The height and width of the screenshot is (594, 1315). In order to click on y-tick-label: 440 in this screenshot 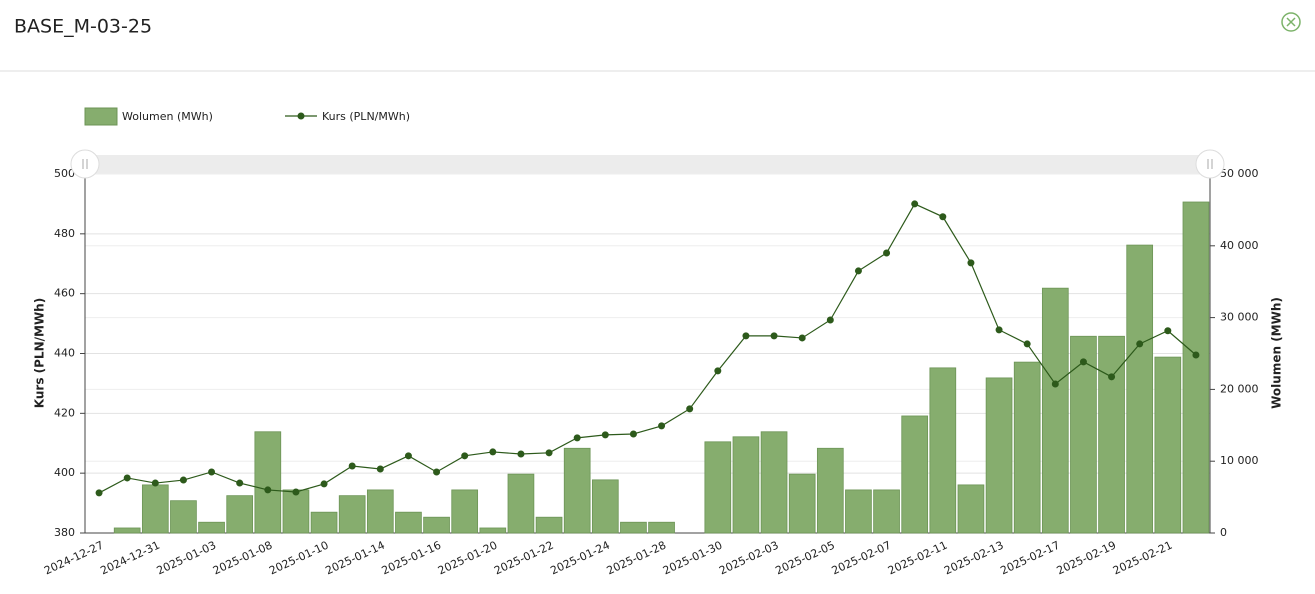, I will do `click(64, 353)`.